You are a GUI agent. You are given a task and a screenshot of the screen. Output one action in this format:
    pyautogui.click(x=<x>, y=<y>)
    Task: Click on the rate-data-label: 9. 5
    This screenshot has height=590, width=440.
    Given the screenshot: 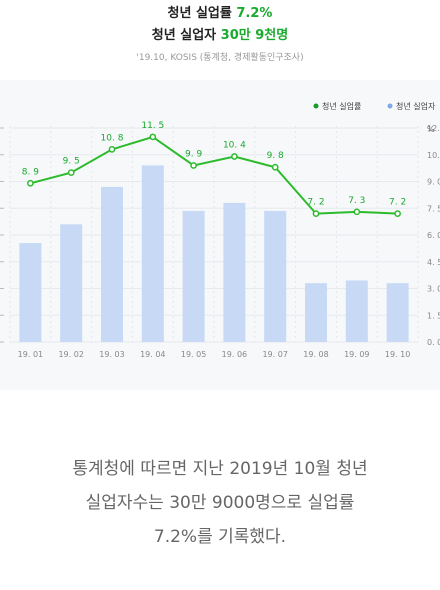 What is the action you would take?
    pyautogui.click(x=71, y=162)
    